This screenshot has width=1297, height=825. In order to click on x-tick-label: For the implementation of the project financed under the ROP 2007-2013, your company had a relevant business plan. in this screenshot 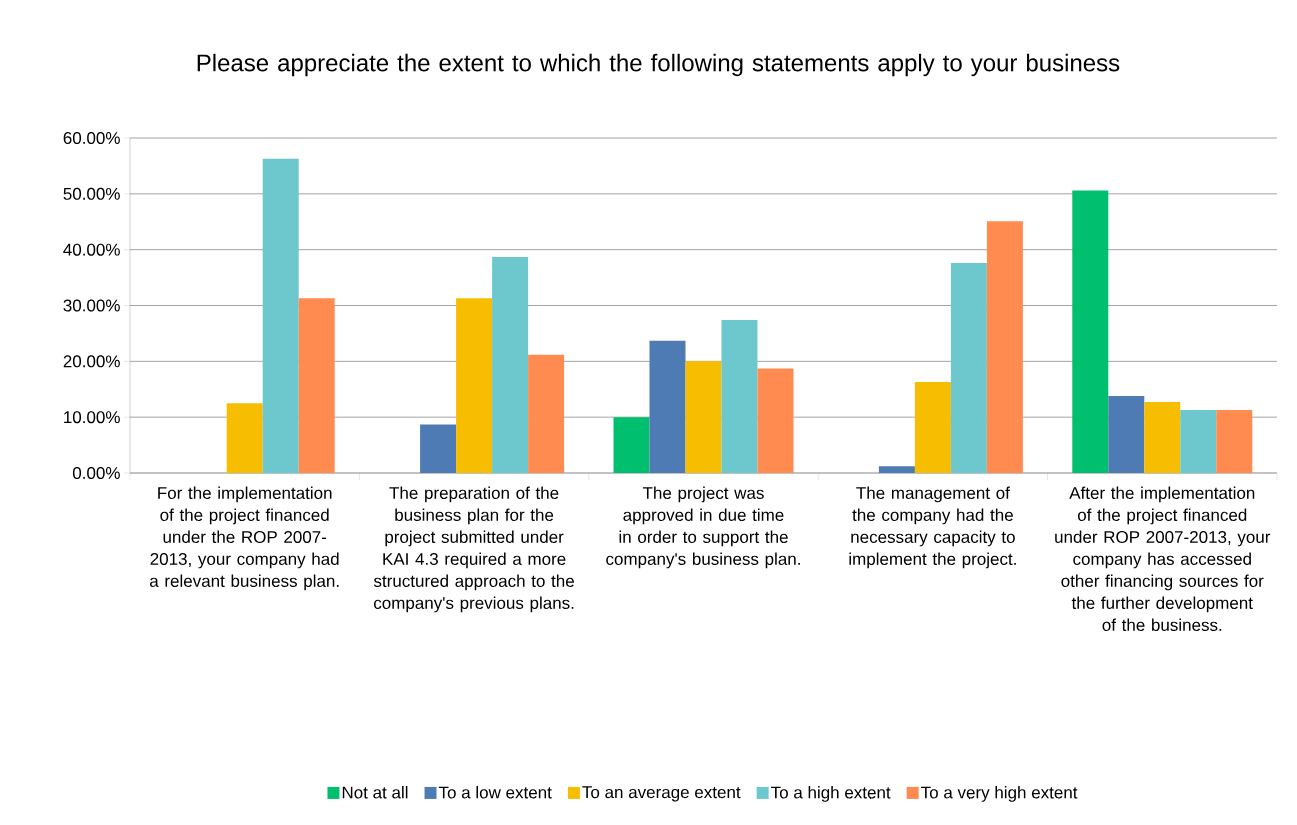, I will do `click(244, 538)`.